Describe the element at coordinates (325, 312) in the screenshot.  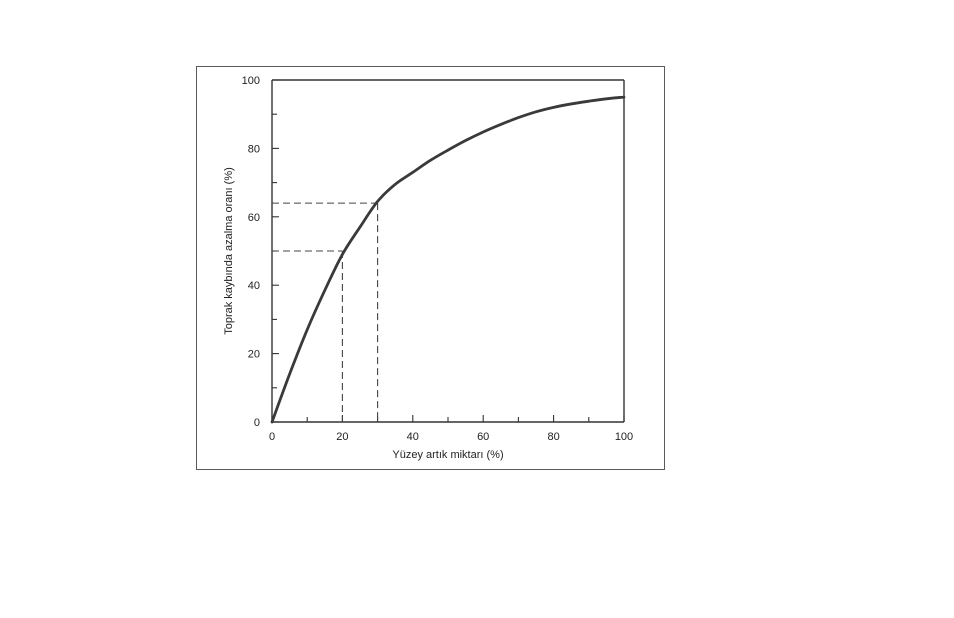
I see `reference-lines` at that location.